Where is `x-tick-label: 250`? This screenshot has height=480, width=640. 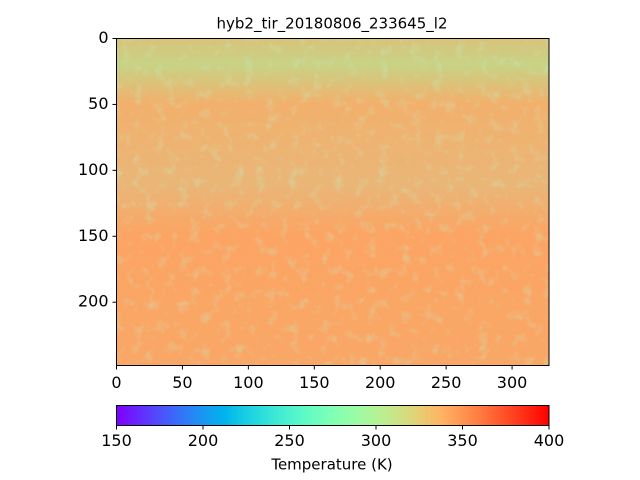 x-tick-label: 250 is located at coordinates (446, 382).